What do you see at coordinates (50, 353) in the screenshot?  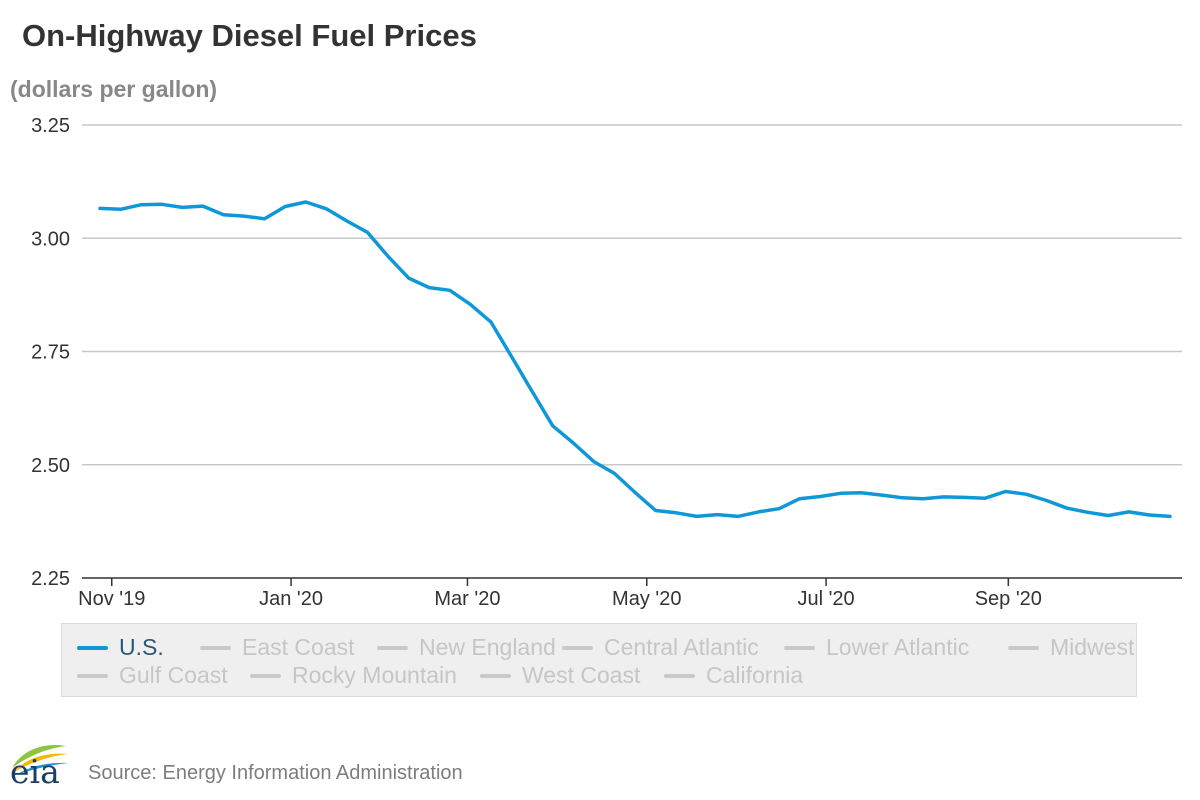 I see `y-tick-label: 2.75` at bounding box center [50, 353].